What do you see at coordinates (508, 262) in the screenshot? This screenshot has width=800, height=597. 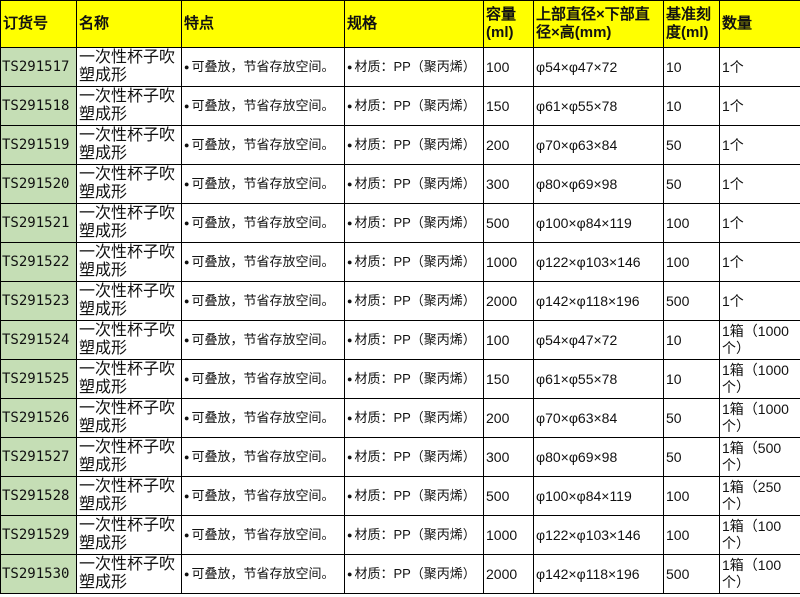 I see `cell-capacity: 1000` at bounding box center [508, 262].